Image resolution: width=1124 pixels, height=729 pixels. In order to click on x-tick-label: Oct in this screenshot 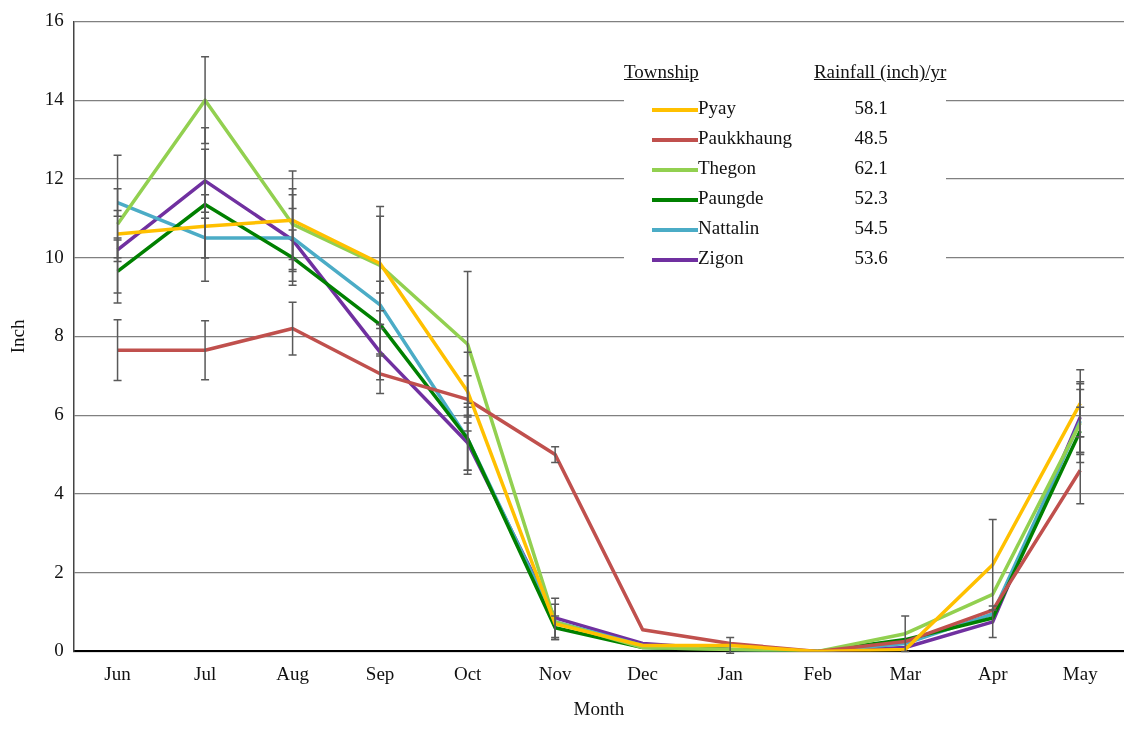, I will do `click(468, 673)`.